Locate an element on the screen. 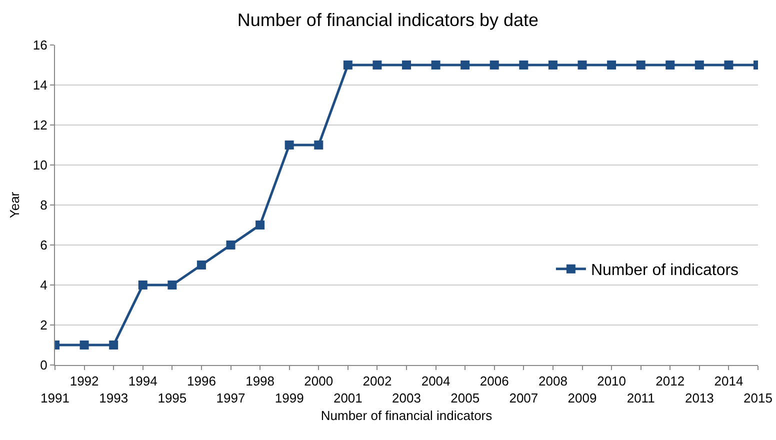 This screenshot has height=440, width=776. y-tick-label: 10 is located at coordinates (40, 165).